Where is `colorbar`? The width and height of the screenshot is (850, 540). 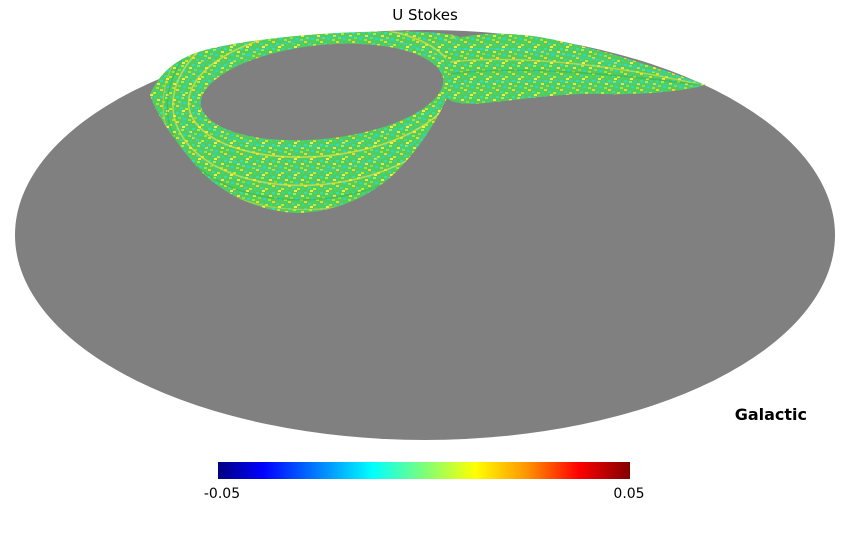
colorbar is located at coordinates (424, 470).